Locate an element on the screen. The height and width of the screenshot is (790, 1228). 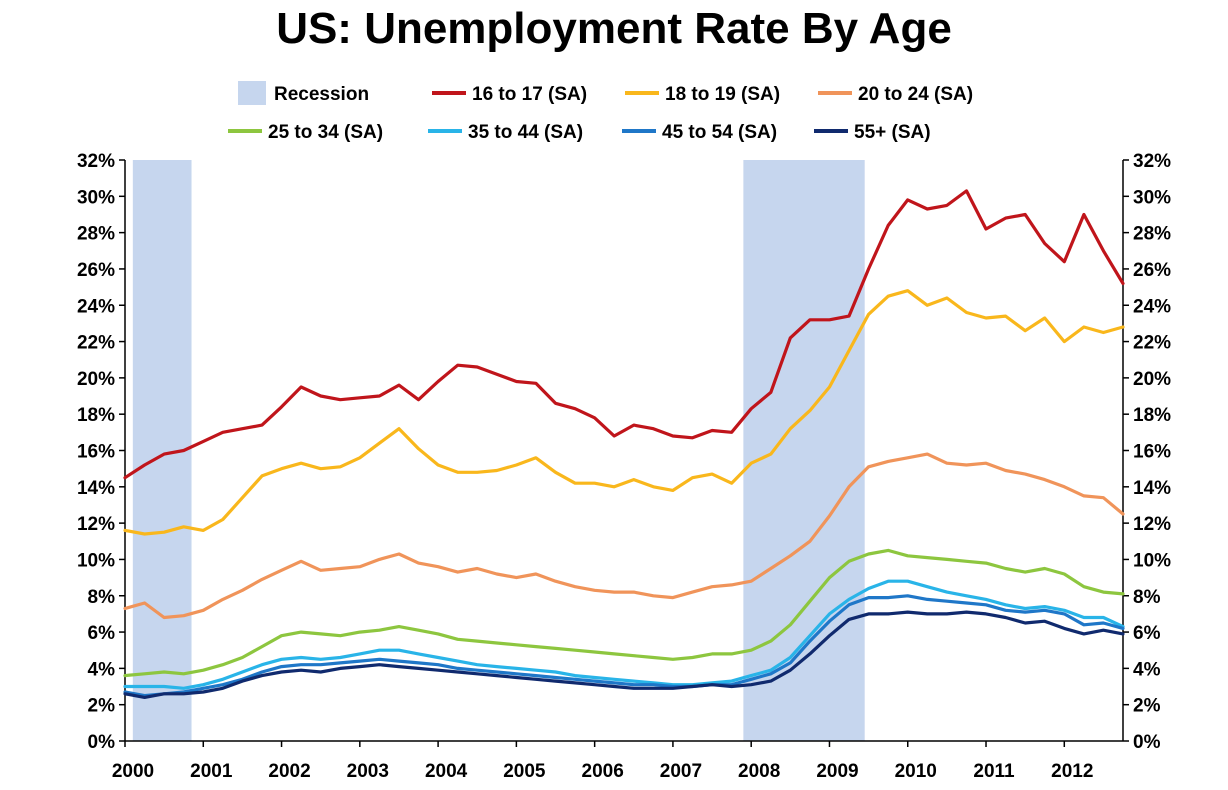
x-tick-label: 2004 is located at coordinates (446, 771).